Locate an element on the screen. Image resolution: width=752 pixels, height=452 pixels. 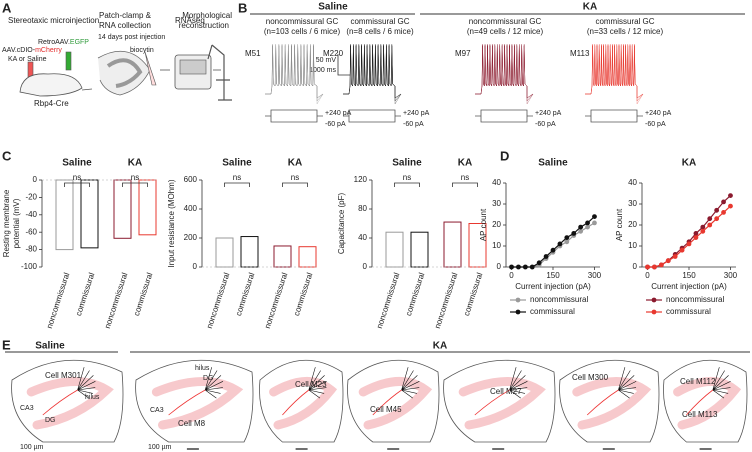
y-tick-label: 40 is located at coordinates (362, 237).